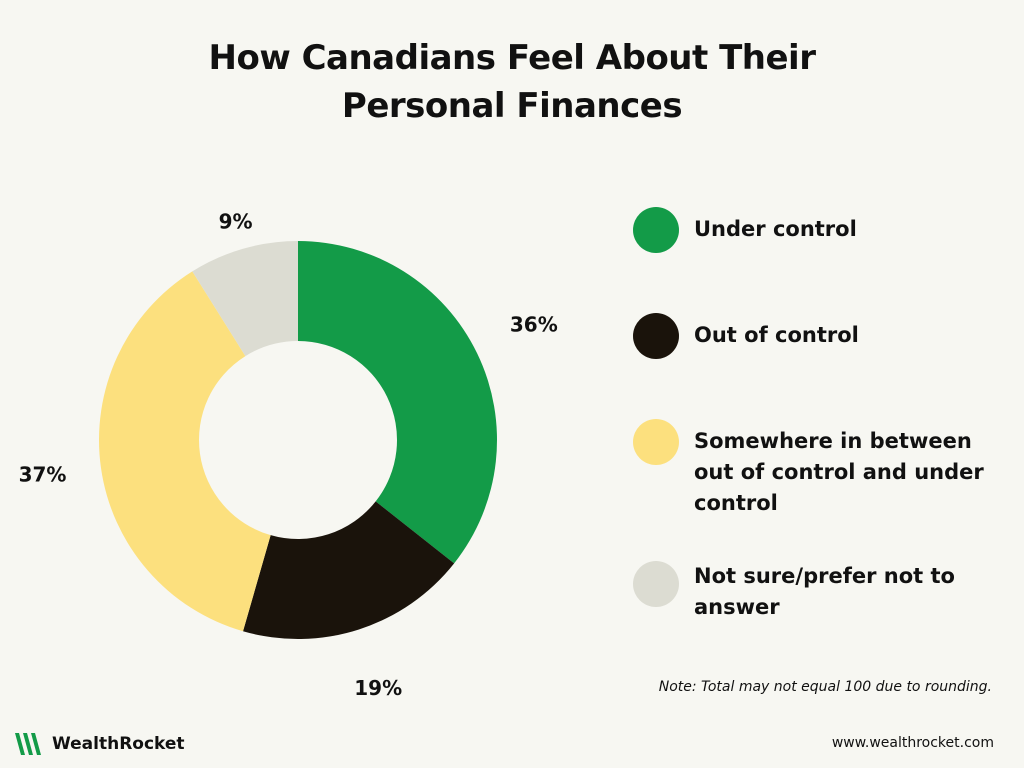 Image resolution: width=1024 pixels, height=768 pixels. I want to click on donut-slice-not-sure-prefer-not-to-answer, so click(245, 299).